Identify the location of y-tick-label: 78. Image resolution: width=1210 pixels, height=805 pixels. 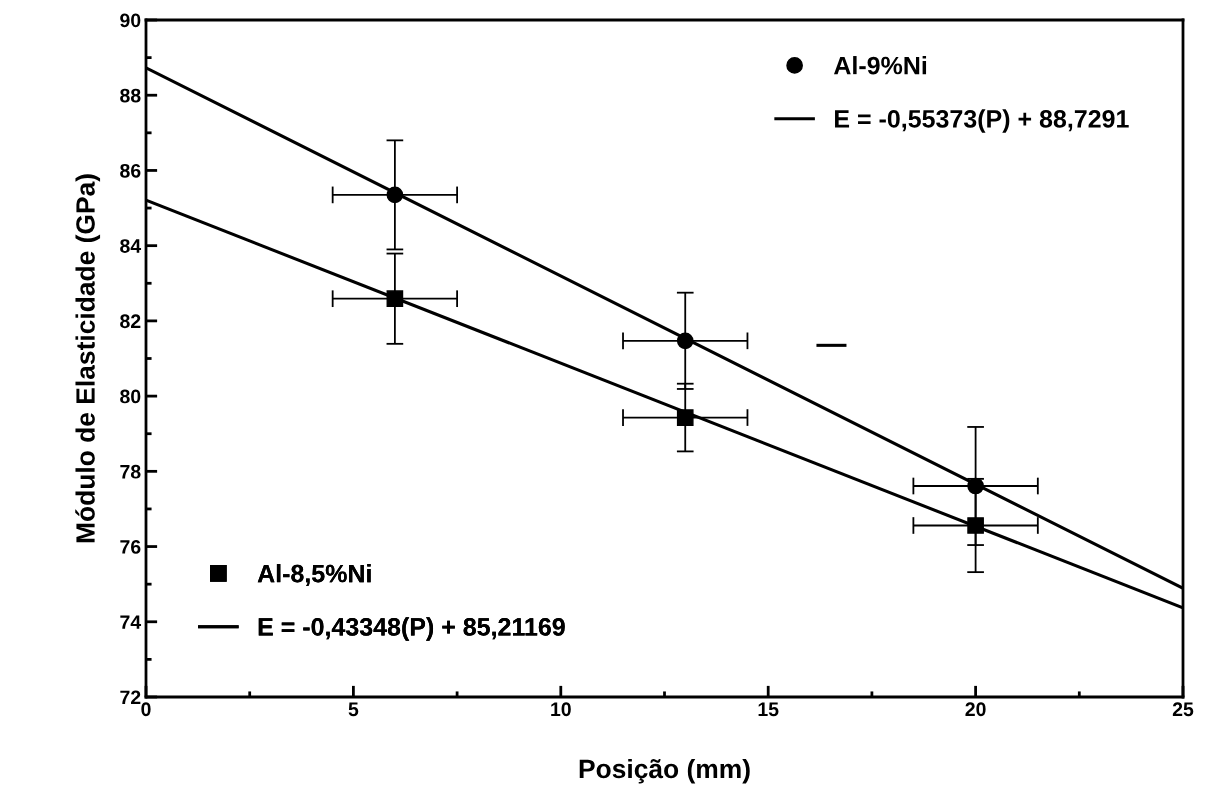
(130, 471).